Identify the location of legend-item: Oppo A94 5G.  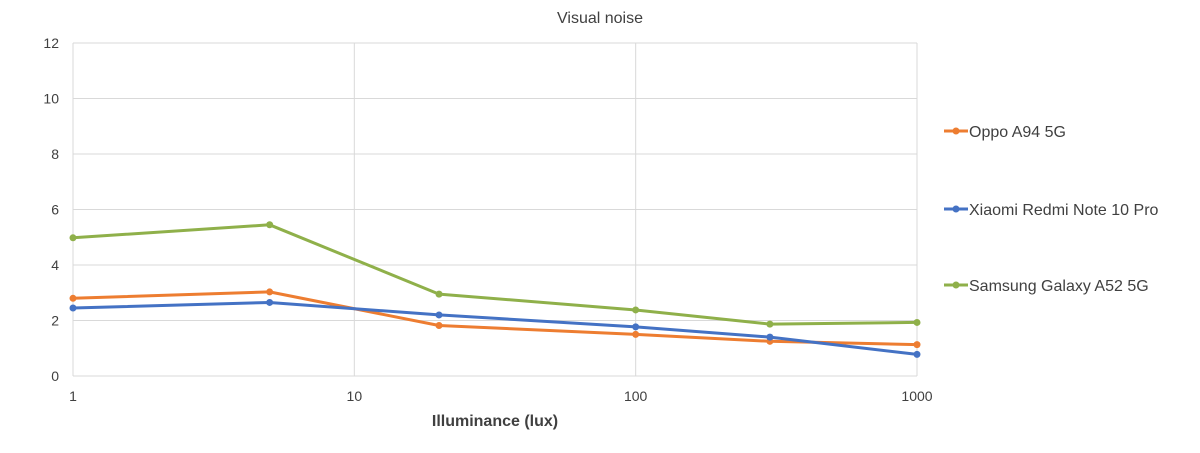
(1005, 132).